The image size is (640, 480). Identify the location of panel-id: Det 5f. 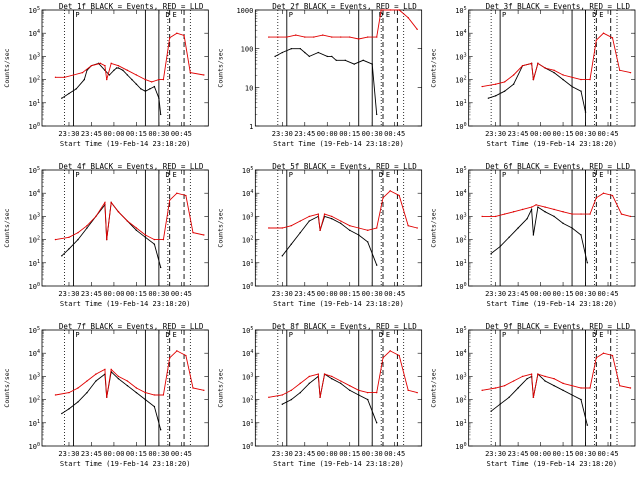
(288, 166).